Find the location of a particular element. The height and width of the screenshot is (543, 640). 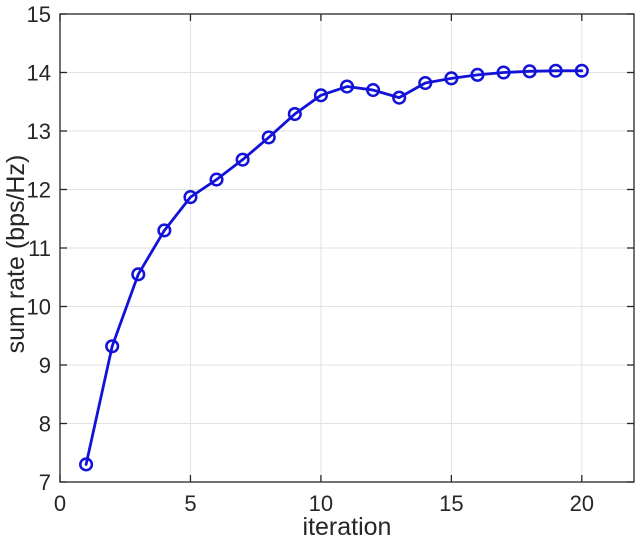

y-tick-label: 9 is located at coordinates (45, 365).